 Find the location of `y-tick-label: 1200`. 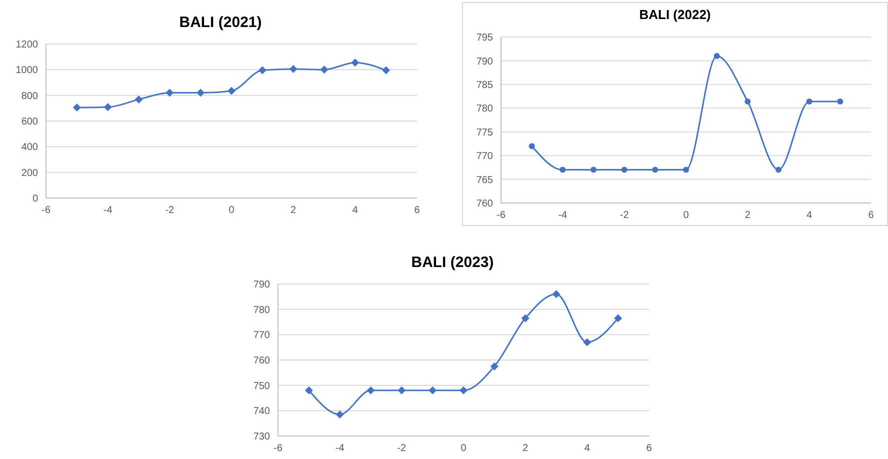

y-tick-label: 1200 is located at coordinates (27, 45).